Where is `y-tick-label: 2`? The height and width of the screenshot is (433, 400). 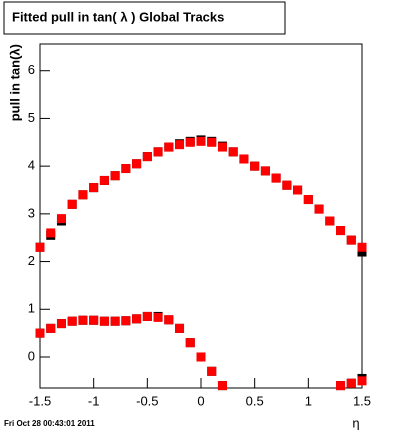 y-tick-label: 2 is located at coordinates (31, 260).